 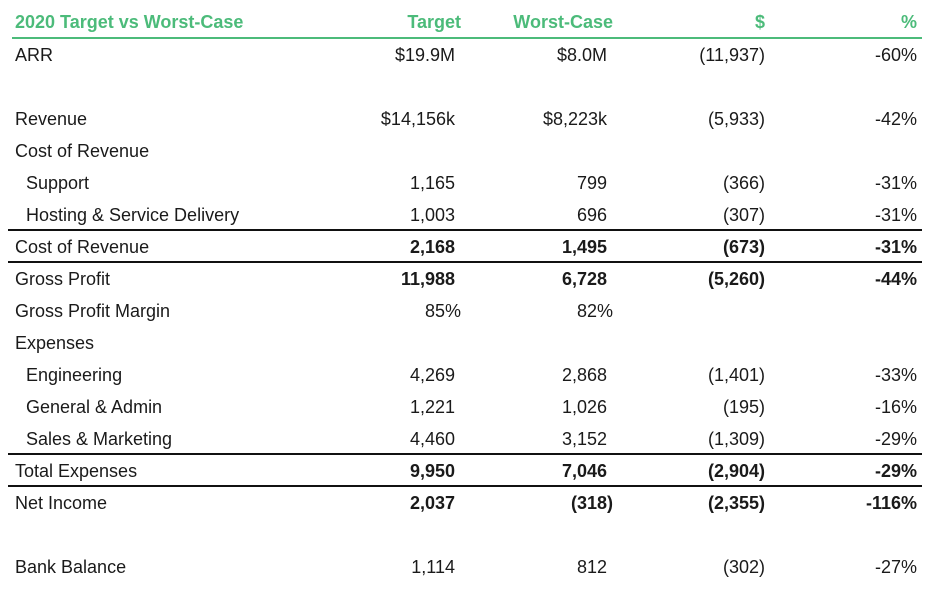 What do you see at coordinates (563, 22) in the screenshot?
I see `column-header-worst-case: Worst-Case` at bounding box center [563, 22].